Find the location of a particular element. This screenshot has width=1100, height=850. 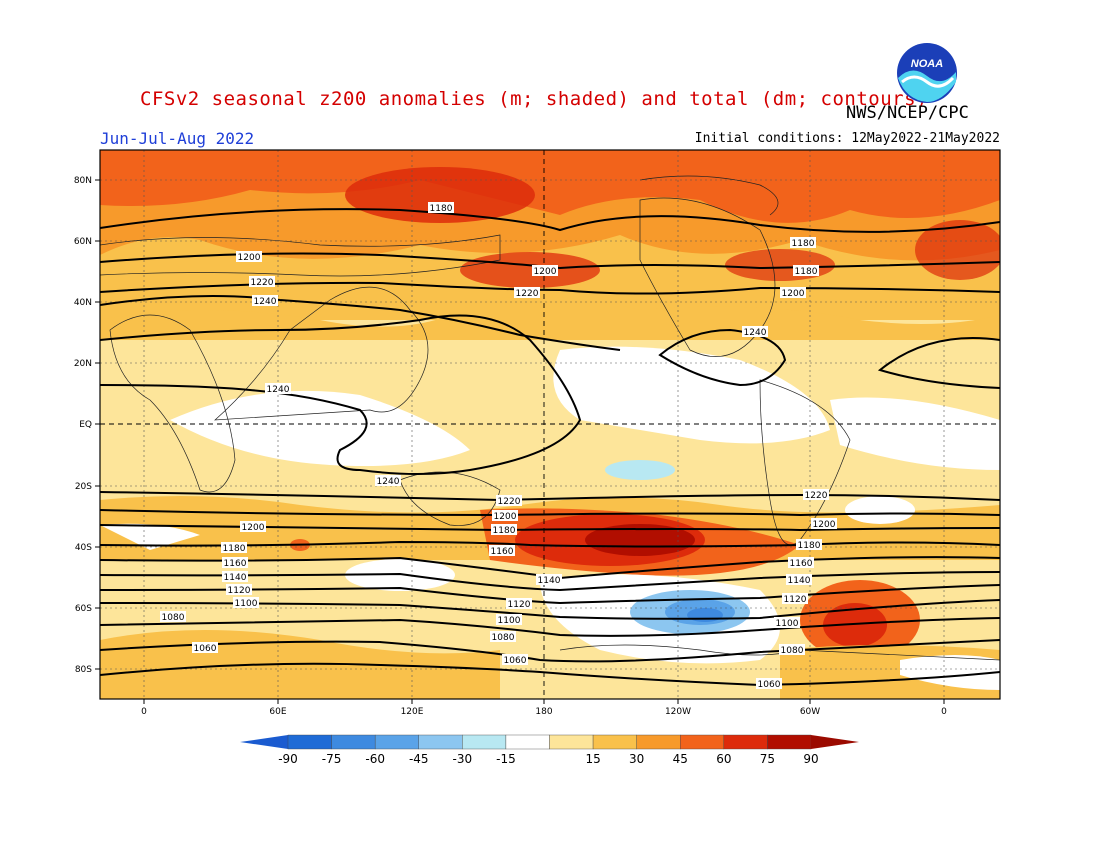

lat-labels: 80N 60N 40N 20N EQ 20S 40S 60S 80S is located at coordinates (83, 425).